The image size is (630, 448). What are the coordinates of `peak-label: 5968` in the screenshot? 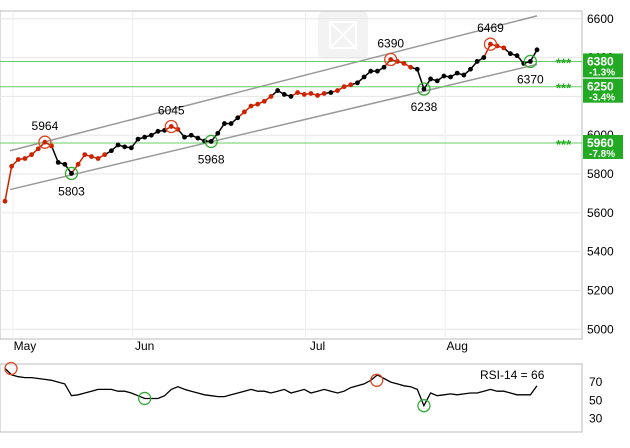 It's located at (211, 159).